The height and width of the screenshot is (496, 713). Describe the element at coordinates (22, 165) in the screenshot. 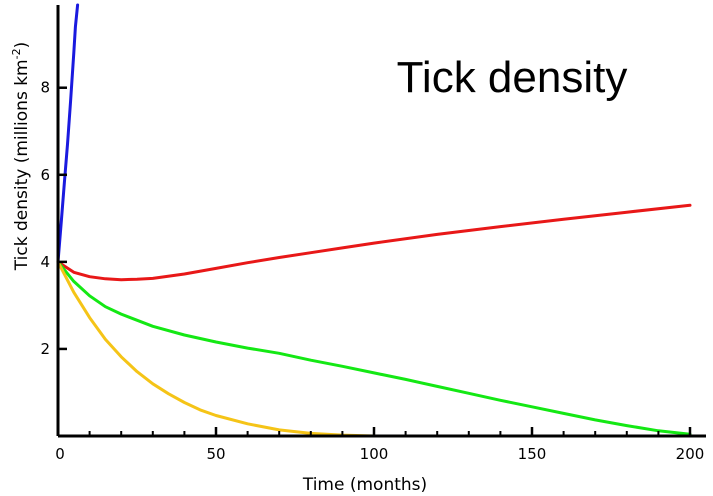

I see `y-axis-title-text: Tick density (millions km` at that location.